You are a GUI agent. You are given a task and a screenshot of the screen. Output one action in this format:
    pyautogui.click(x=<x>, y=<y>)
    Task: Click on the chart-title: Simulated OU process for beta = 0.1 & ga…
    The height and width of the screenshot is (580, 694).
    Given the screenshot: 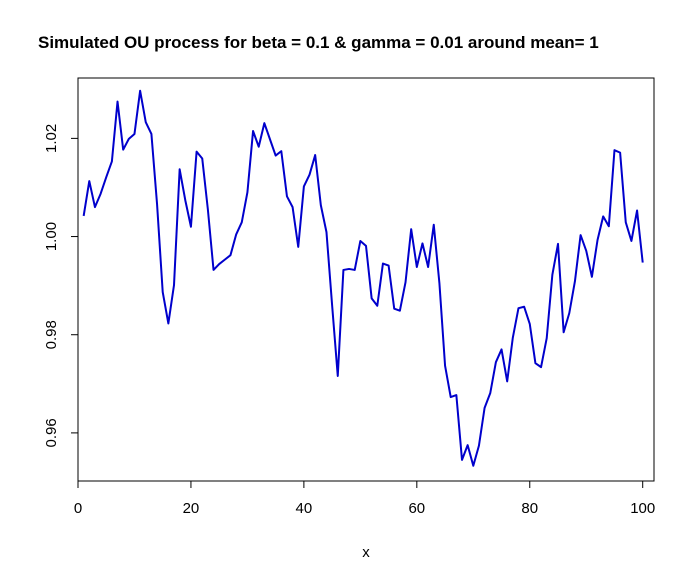 What is the action you would take?
    pyautogui.click(x=318, y=42)
    